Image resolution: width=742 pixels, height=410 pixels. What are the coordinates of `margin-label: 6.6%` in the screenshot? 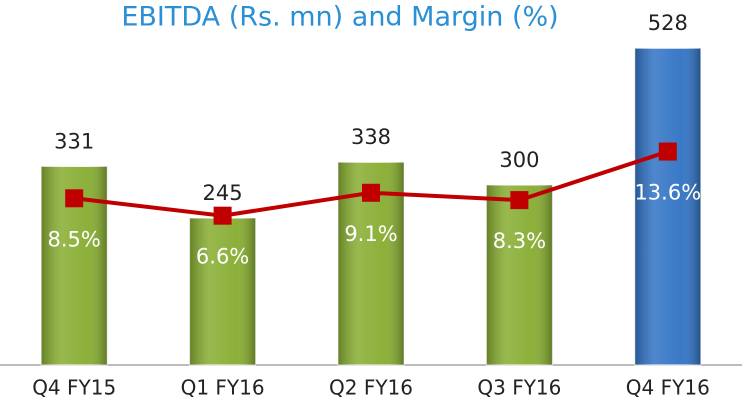 It's located at (222, 257).